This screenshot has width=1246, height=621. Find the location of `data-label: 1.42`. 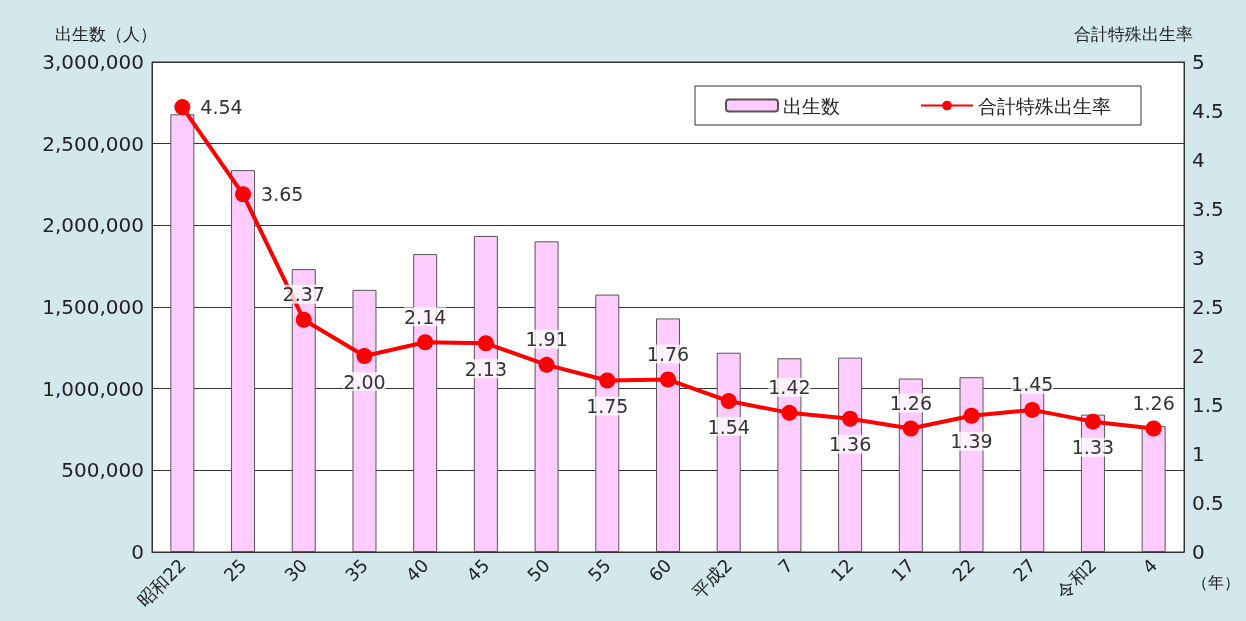

data-label: 1.42 is located at coordinates (789, 387).